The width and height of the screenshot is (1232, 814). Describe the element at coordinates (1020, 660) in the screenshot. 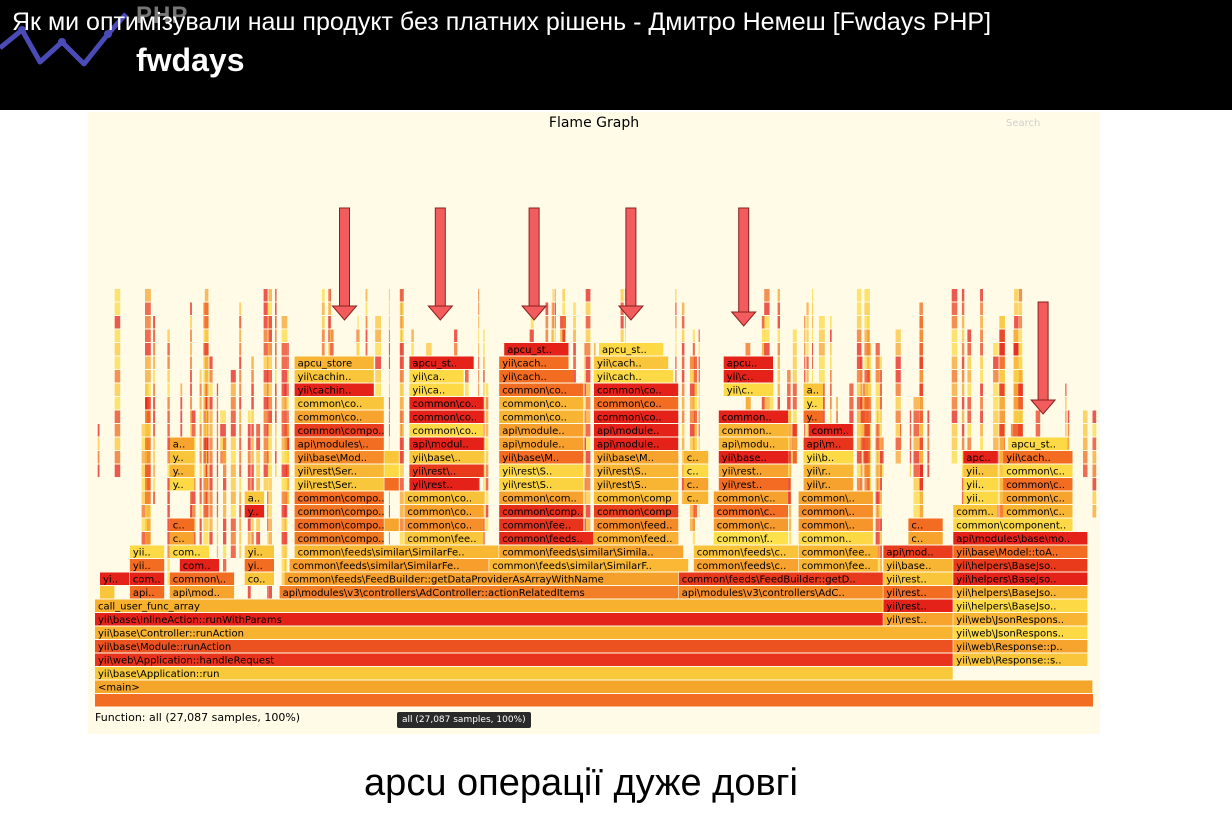

I see `flame-frame: yii\web\Response::s..` at that location.